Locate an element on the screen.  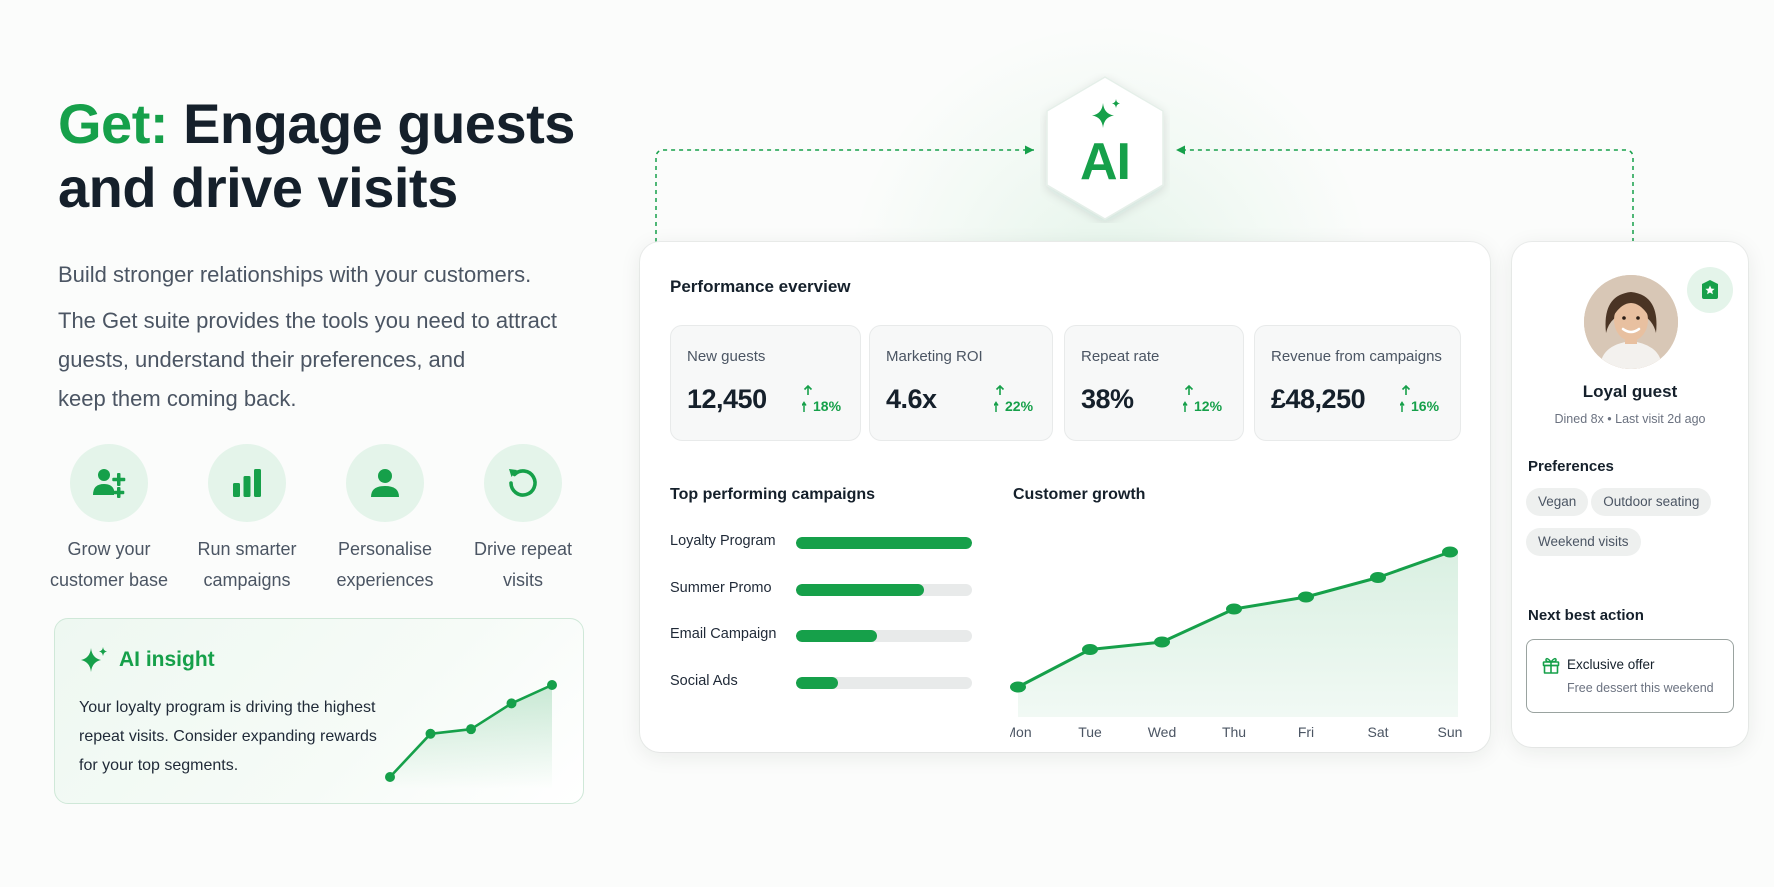
customer-growth-title: Customer growth is located at coordinates (1079, 494).